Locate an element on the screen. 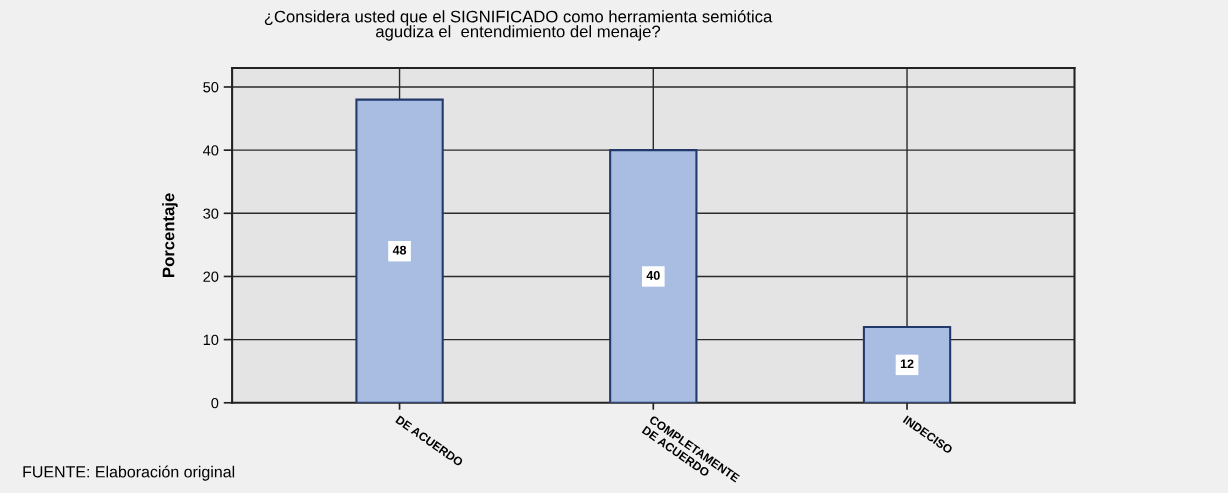 The width and height of the screenshot is (1228, 493). data-label: 12 is located at coordinates (907, 364).